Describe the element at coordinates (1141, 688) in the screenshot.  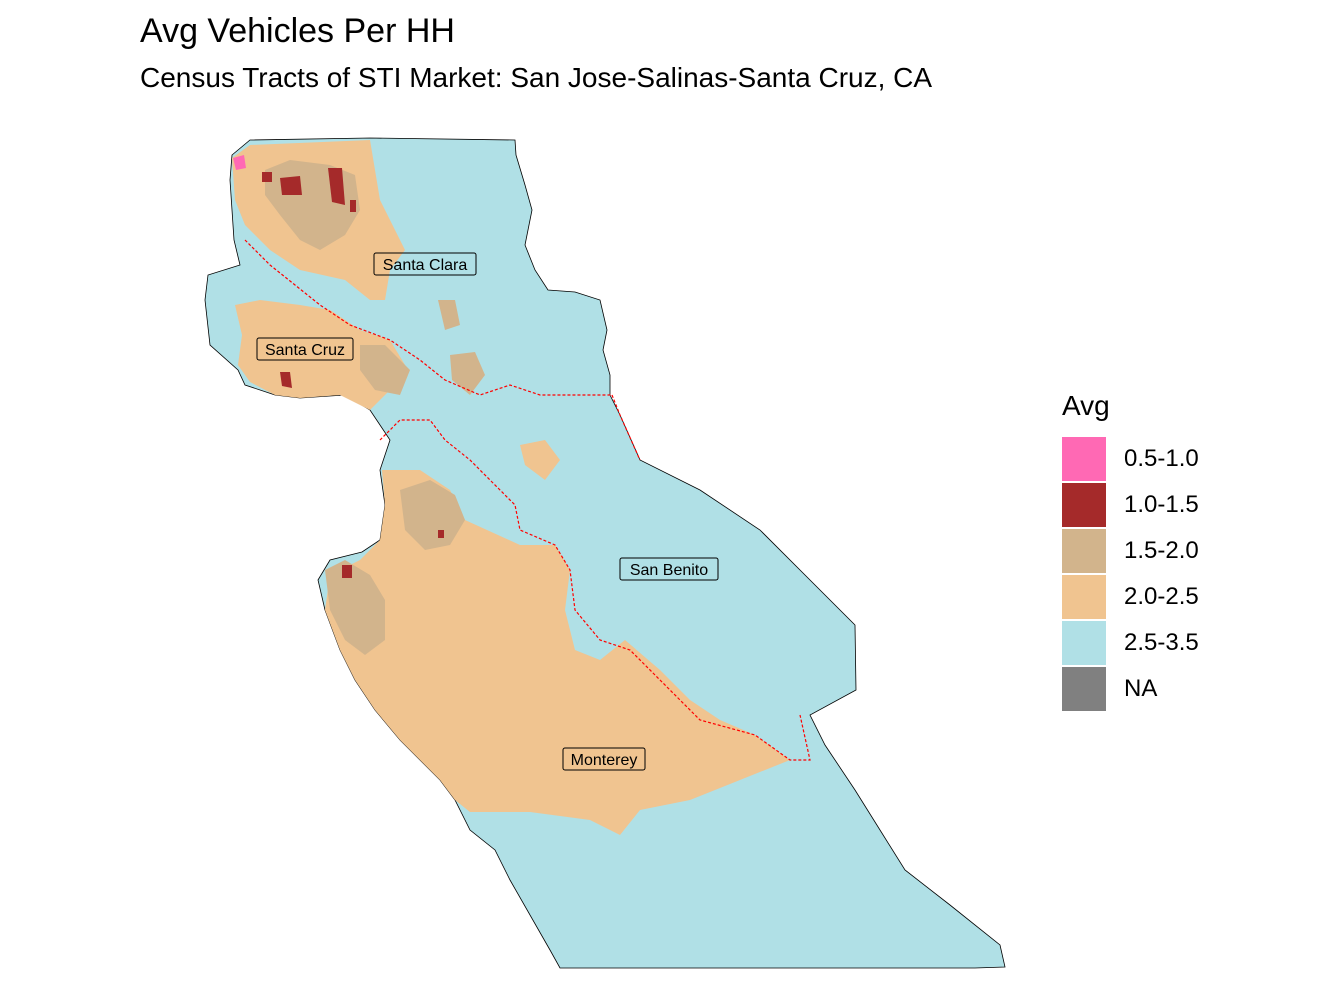
I see `legend-label: NA` at that location.